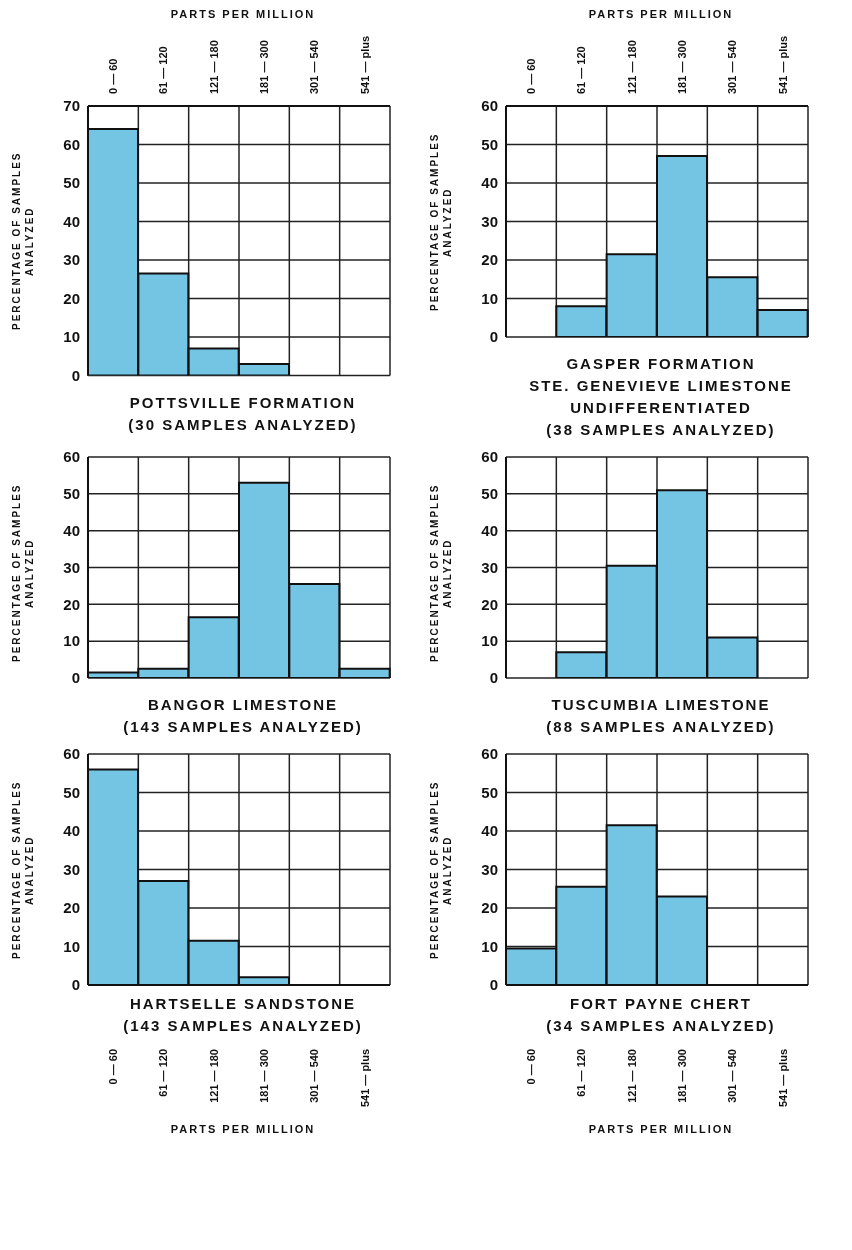 Image resolution: width=852 pixels, height=1250 pixels. Describe the element at coordinates (661, 727) in the screenshot. I see `text: (88 SAMPLES ANALYZED)` at that location.